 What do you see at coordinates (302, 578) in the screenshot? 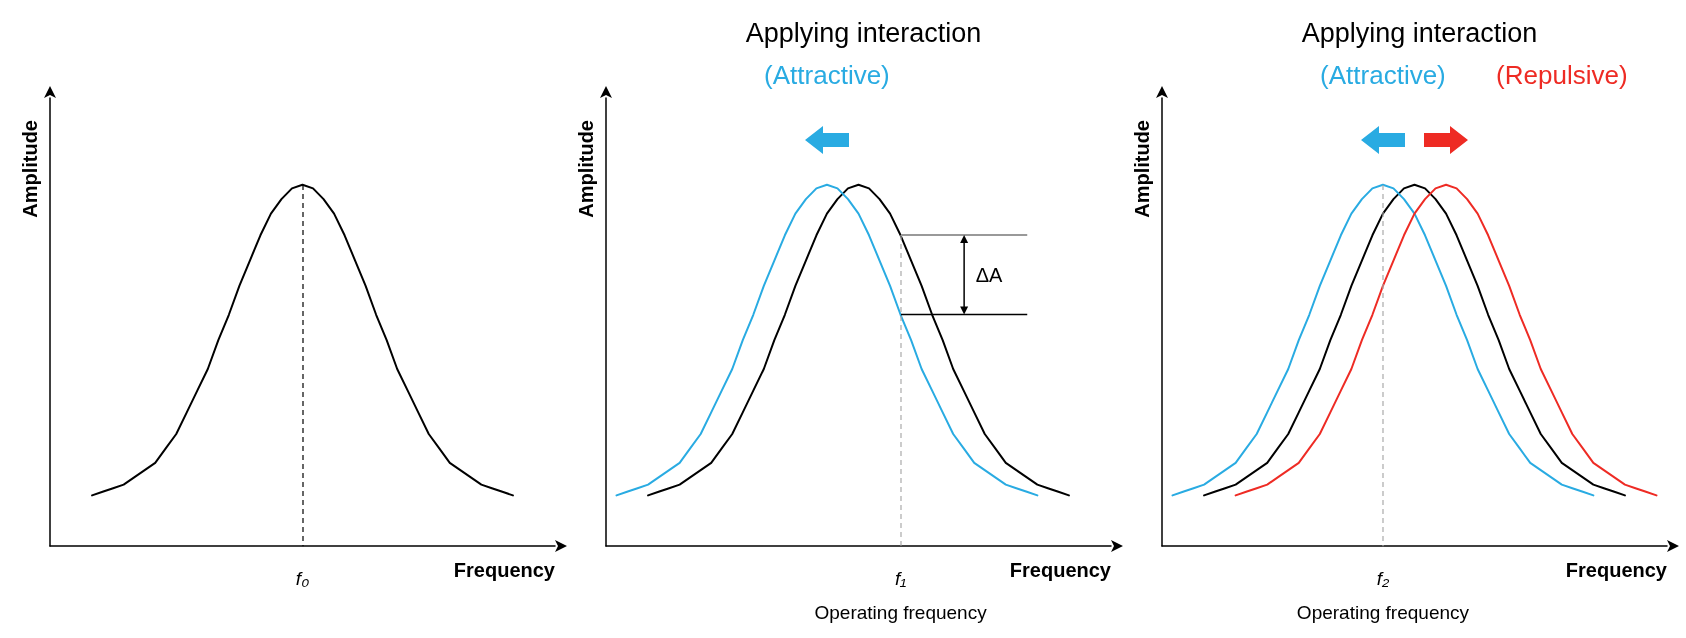
I see `text: f₀` at bounding box center [302, 578].